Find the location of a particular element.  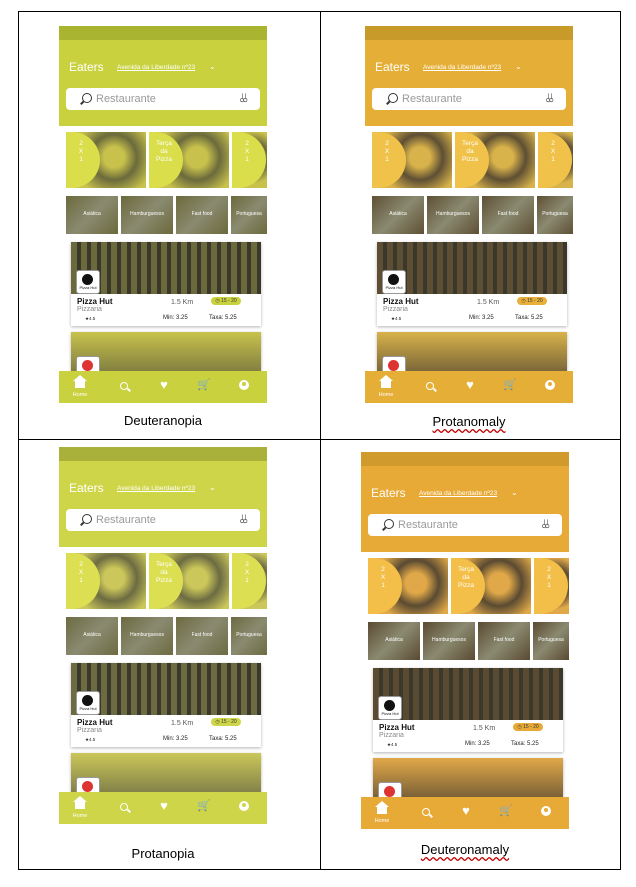

category-label: Fast food is located at coordinates (508, 214).